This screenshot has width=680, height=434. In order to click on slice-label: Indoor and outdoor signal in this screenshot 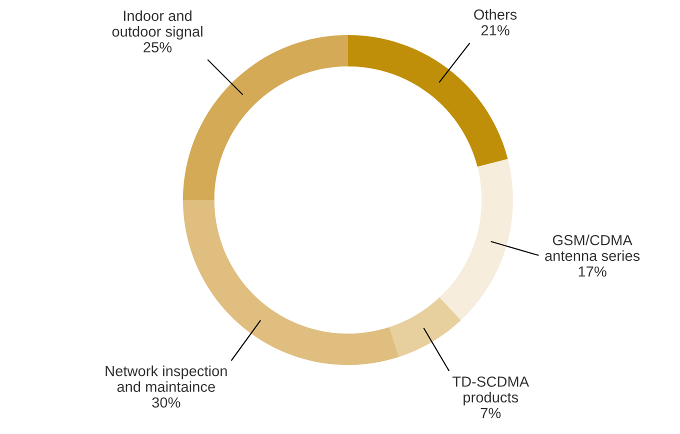, I will do `click(157, 25)`.